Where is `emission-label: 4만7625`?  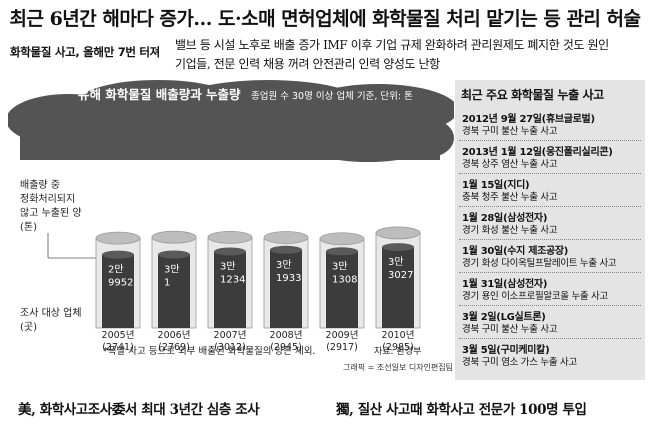 emission-label: 4만7625 is located at coordinates (286, 224).